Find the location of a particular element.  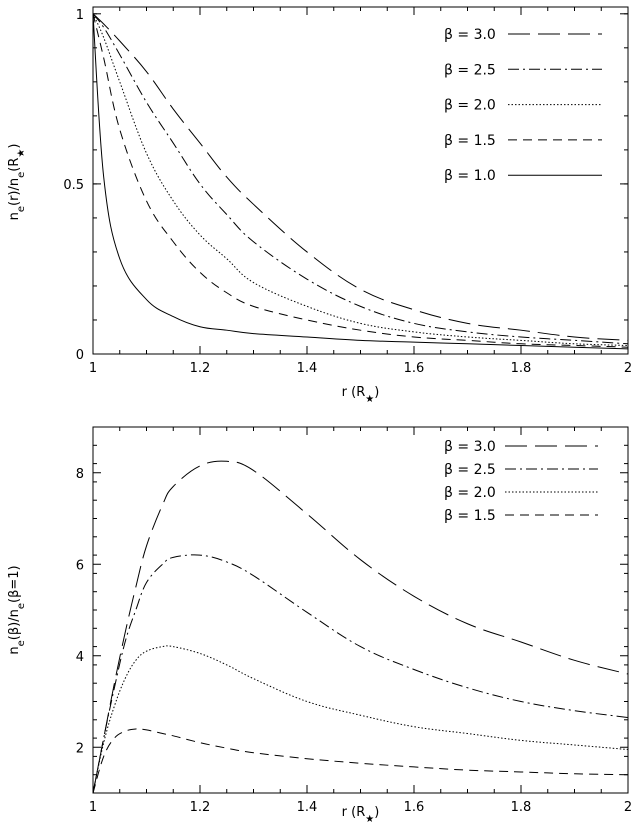

y-axis-label: ne(r)/ne(R★) is located at coordinates (17, 182).